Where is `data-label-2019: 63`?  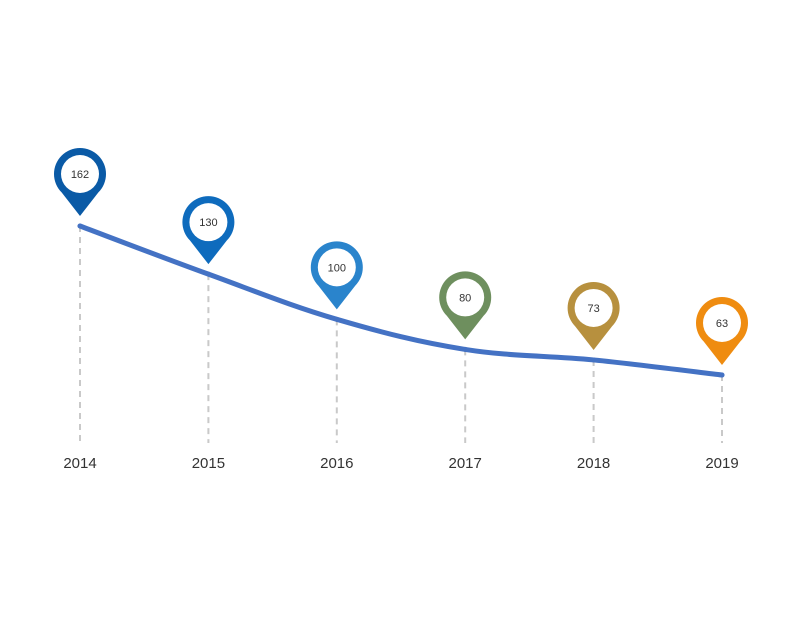
data-label-2019: 63 is located at coordinates (722, 324).